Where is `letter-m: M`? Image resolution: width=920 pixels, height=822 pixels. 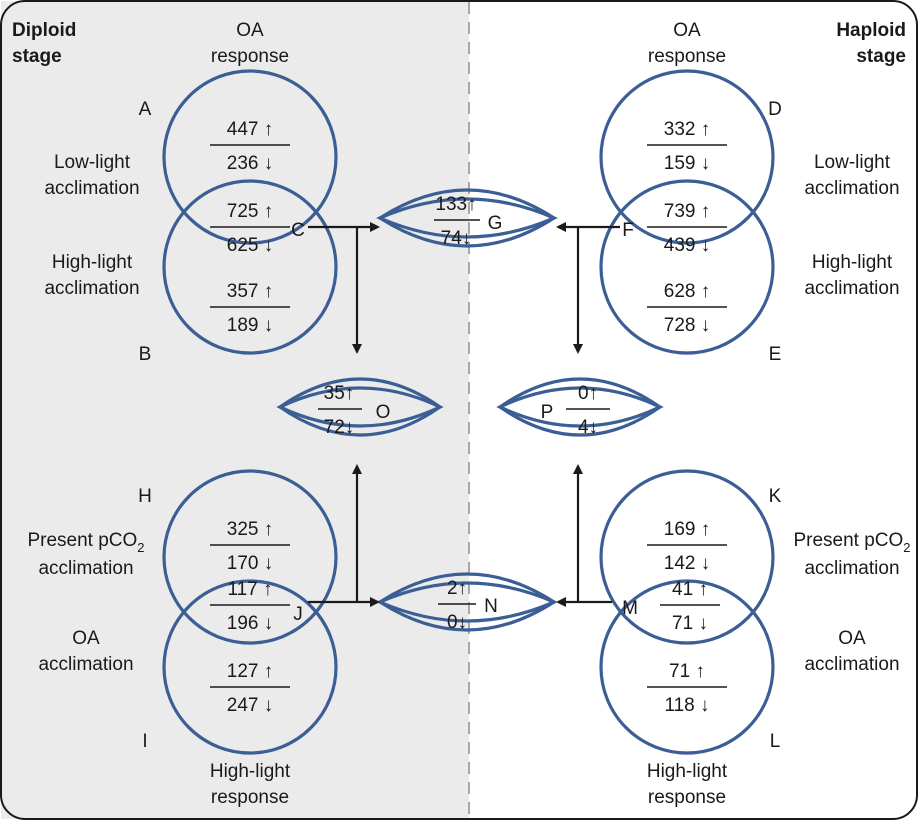 letter-m: M is located at coordinates (630, 608).